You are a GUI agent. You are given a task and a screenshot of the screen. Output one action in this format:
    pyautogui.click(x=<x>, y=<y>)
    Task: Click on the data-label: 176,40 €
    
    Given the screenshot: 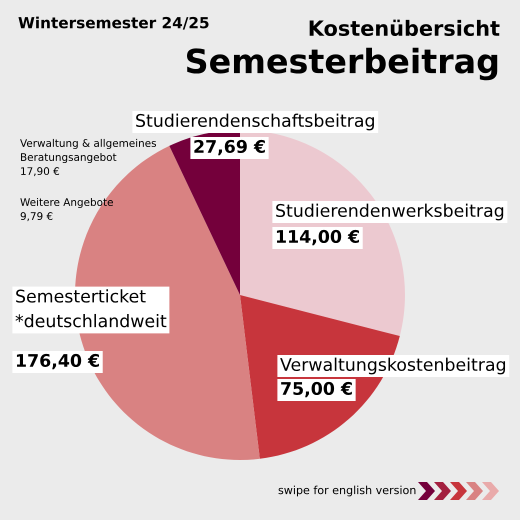 What is the action you would take?
    pyautogui.click(x=57, y=362)
    